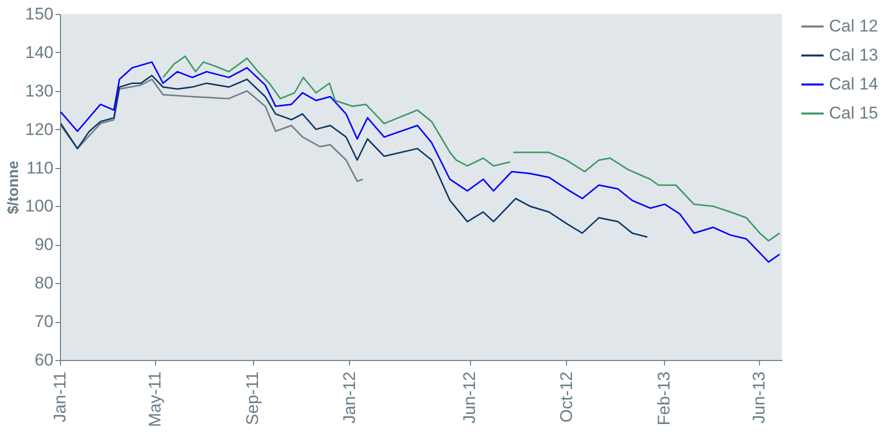 Image resolution: width=884 pixels, height=432 pixels. Describe the element at coordinates (39, 129) in the screenshot. I see `y-tick-label: 120` at that location.